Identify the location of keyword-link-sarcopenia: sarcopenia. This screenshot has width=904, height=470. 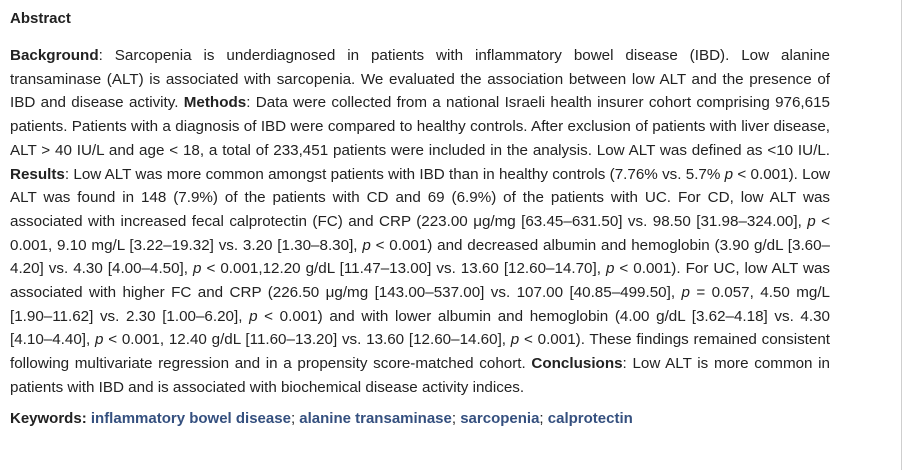
(500, 418).